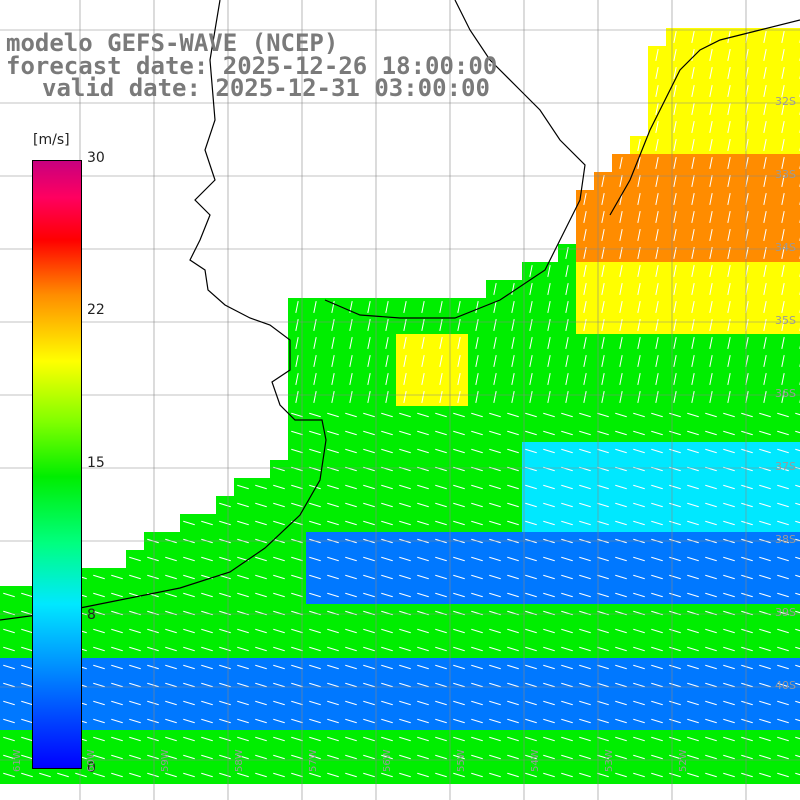 The height and width of the screenshot is (800, 800). Describe the element at coordinates (387, 760) in the screenshot. I see `longitude-label: 56W` at that location.